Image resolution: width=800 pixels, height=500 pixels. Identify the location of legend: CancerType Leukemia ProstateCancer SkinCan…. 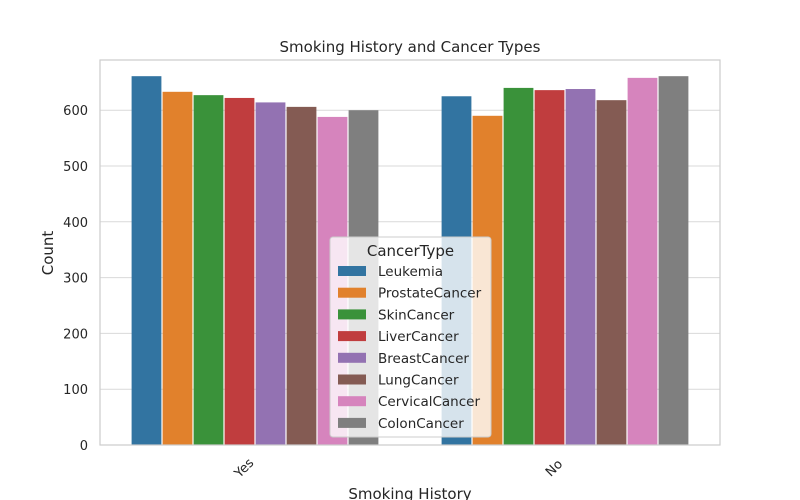
(410, 337).